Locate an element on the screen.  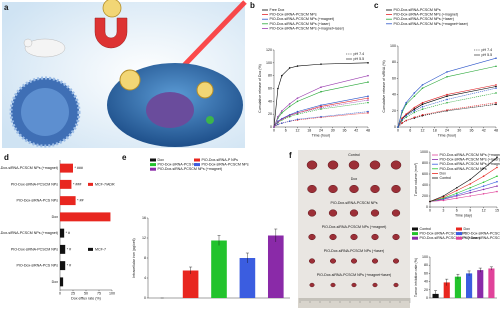
photo-row-label: Control is located at coordinates (354, 155).